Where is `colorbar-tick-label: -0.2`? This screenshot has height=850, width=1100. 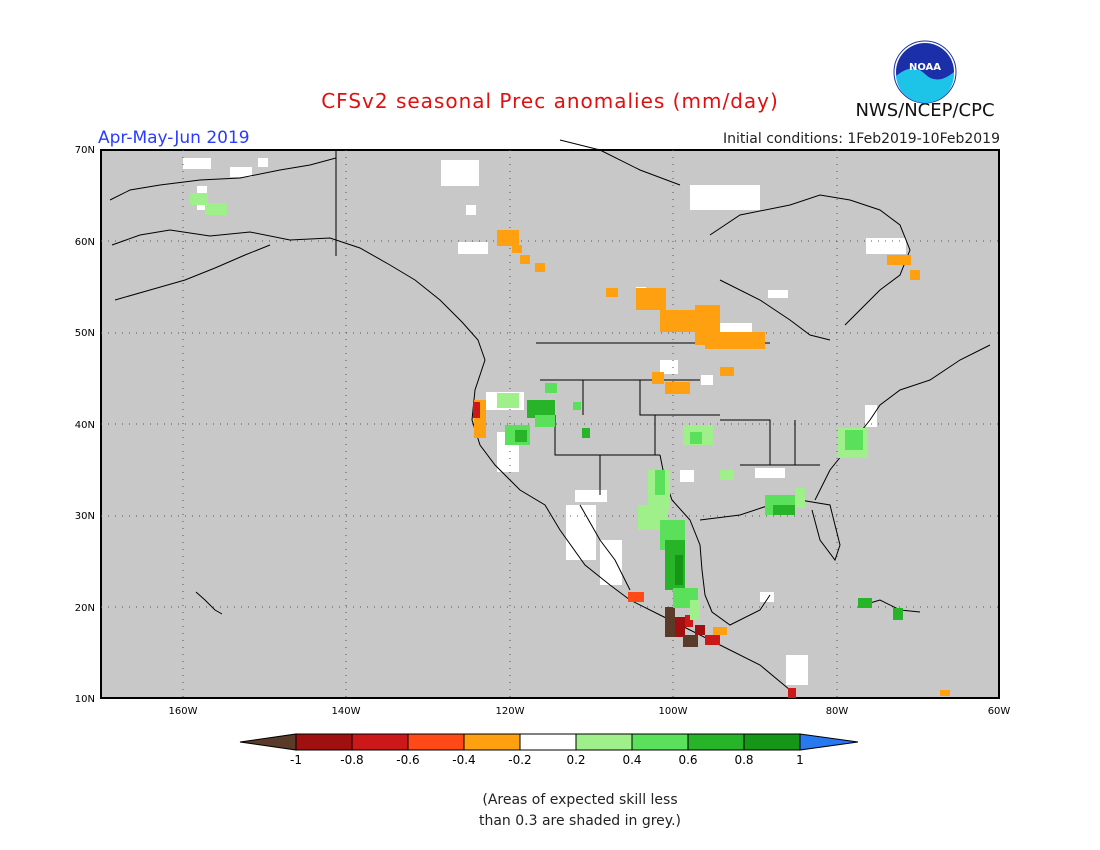 colorbar-tick-label: -0.2 is located at coordinates (519, 760).